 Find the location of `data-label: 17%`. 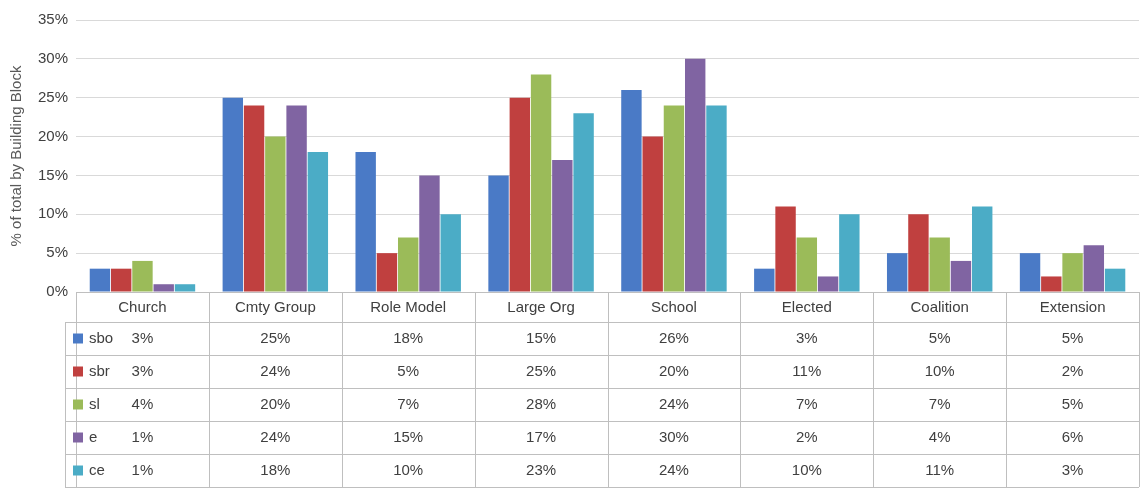

data-label: 17% is located at coordinates (541, 436).